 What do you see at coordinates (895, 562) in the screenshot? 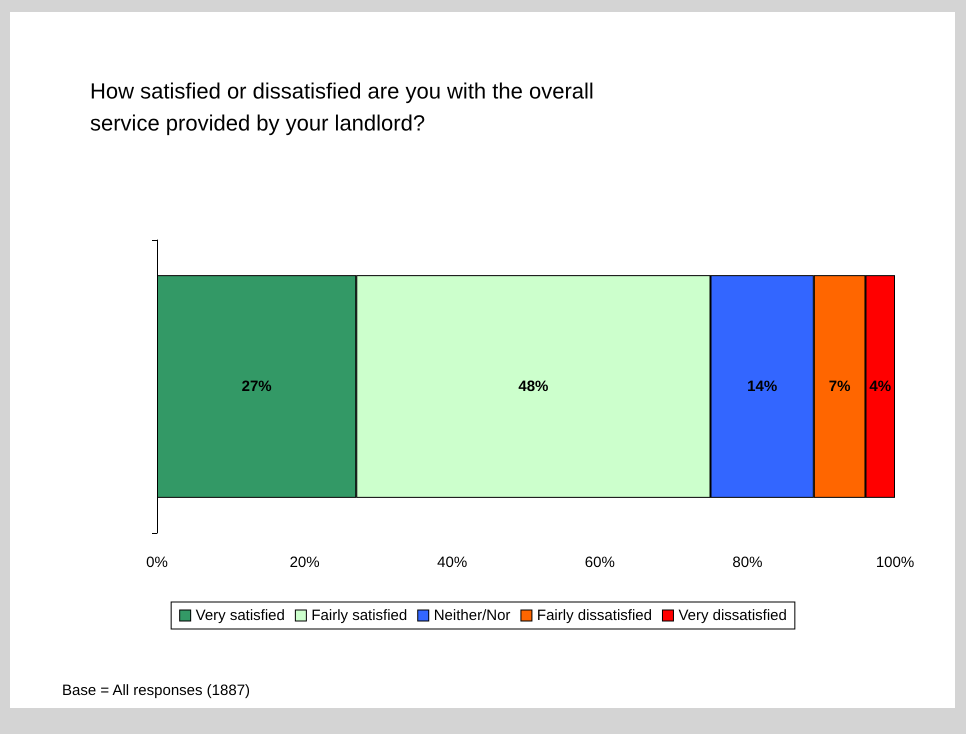
I see `x-tick-label: 100%` at bounding box center [895, 562].